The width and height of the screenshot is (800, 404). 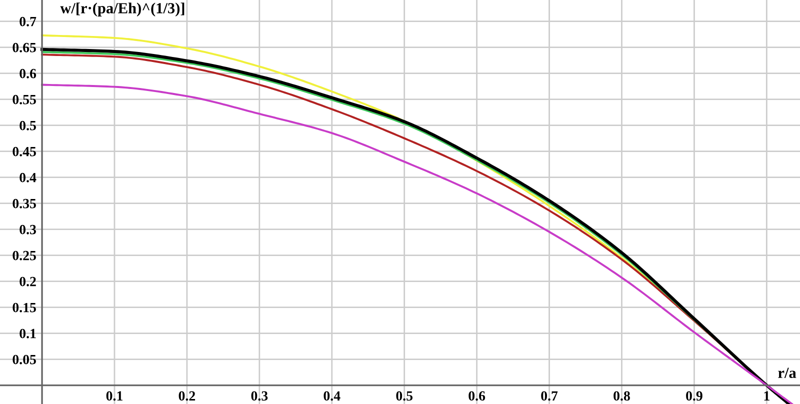 What do you see at coordinates (622, 396) in the screenshot?
I see `x-tick-label: 0.8` at bounding box center [622, 396].